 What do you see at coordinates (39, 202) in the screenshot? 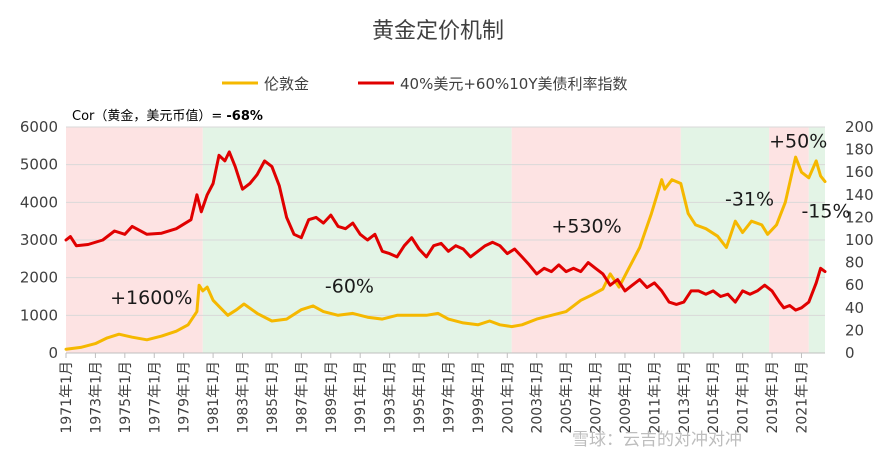
I see `y-left-tick-label: 4000` at bounding box center [39, 202].